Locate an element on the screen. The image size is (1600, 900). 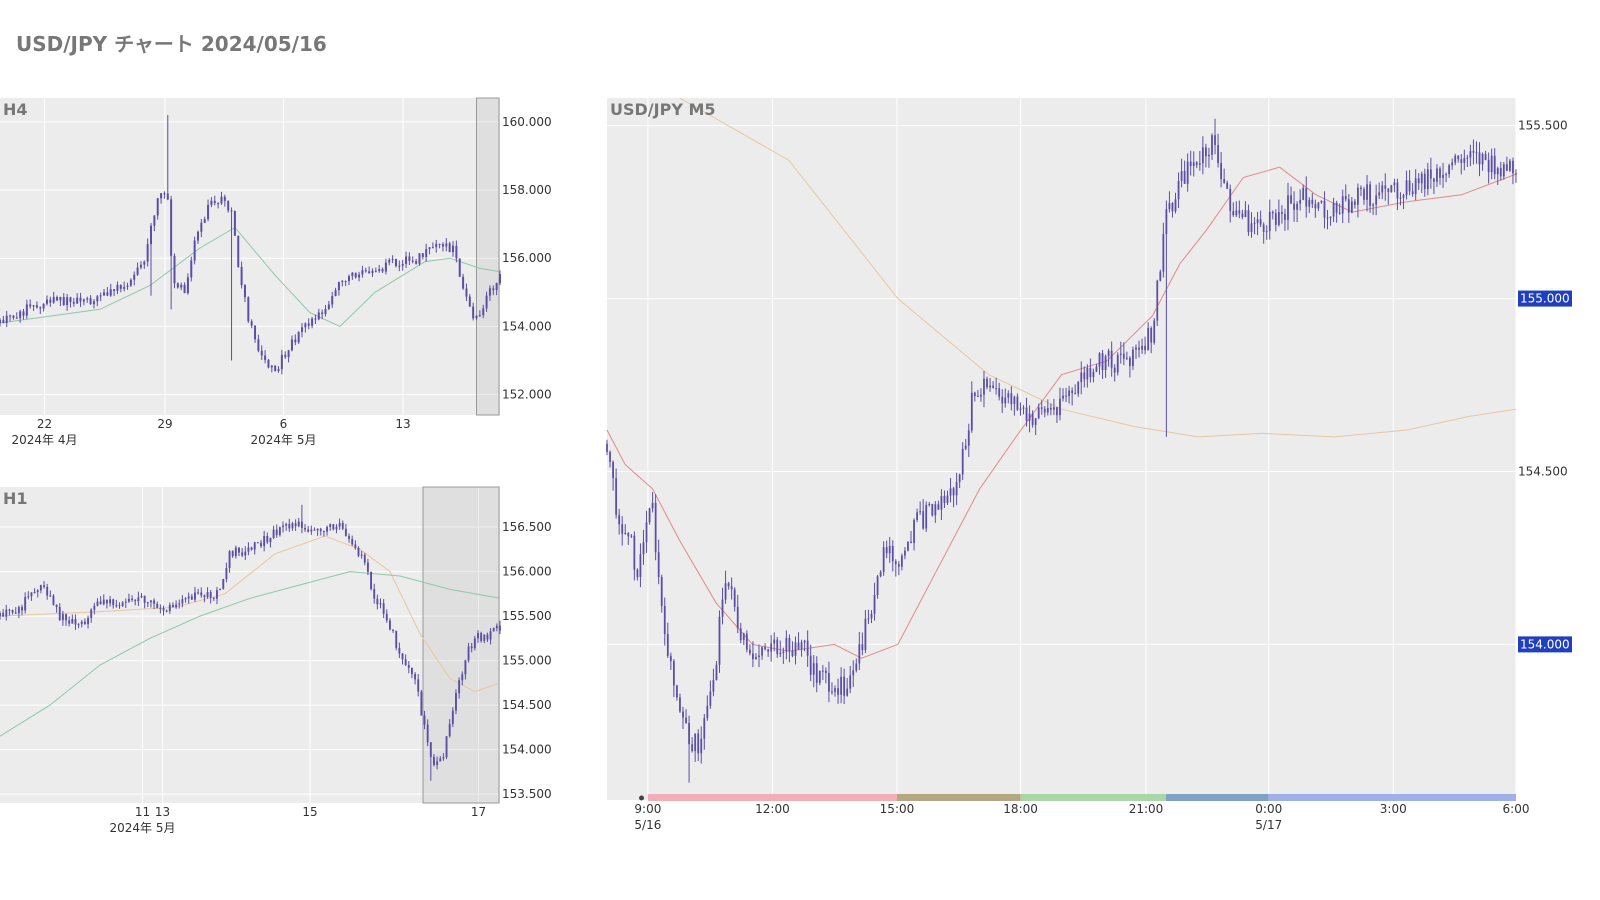
x-tick-label: 21:00 is located at coordinates (1146, 809).